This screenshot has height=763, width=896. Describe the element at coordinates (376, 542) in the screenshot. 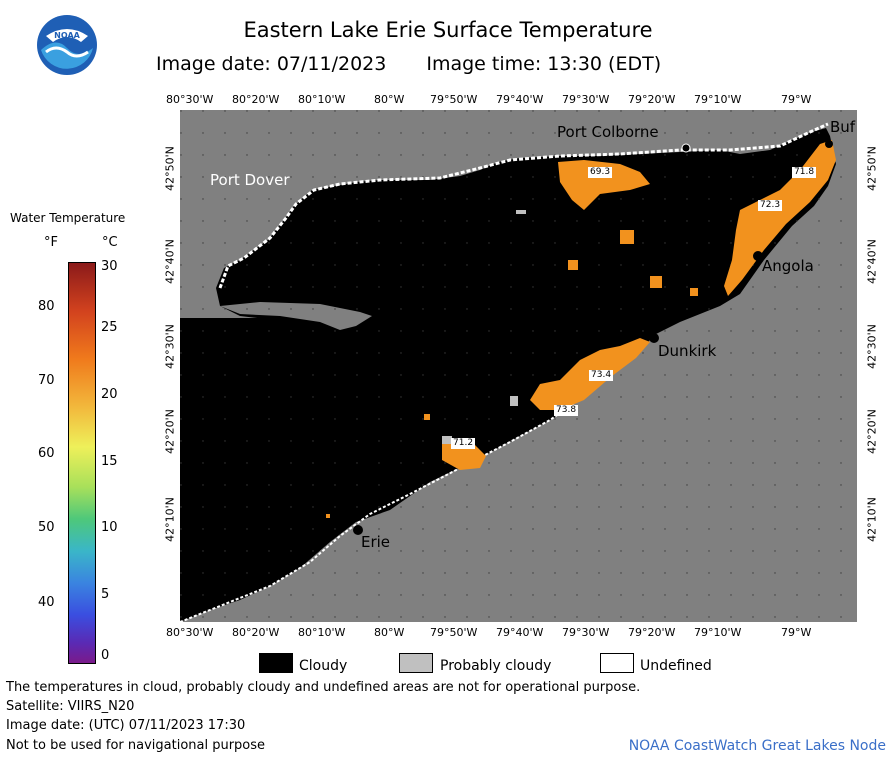

I see `label-erie: Erie` at that location.